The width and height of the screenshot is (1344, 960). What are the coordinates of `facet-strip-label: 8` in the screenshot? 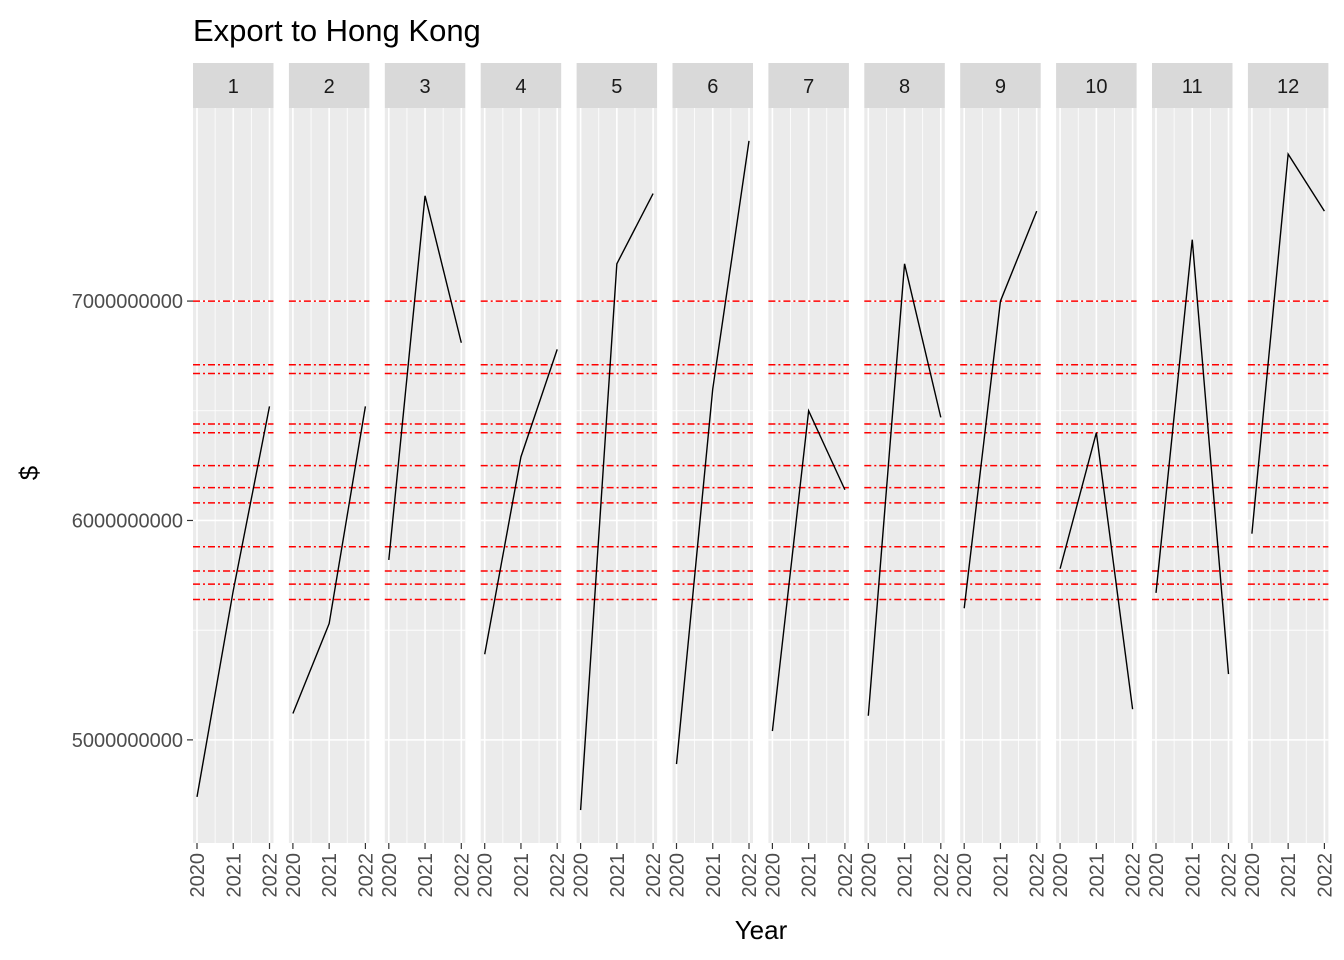 It's located at (904, 87).